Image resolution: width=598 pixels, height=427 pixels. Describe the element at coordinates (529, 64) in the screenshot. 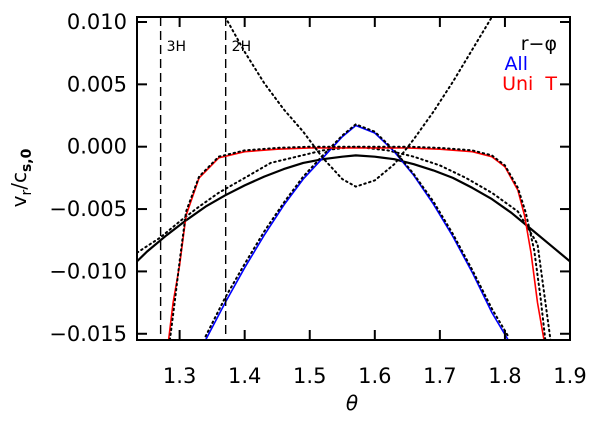

I see `legend: r−φ All Uni T` at that location.